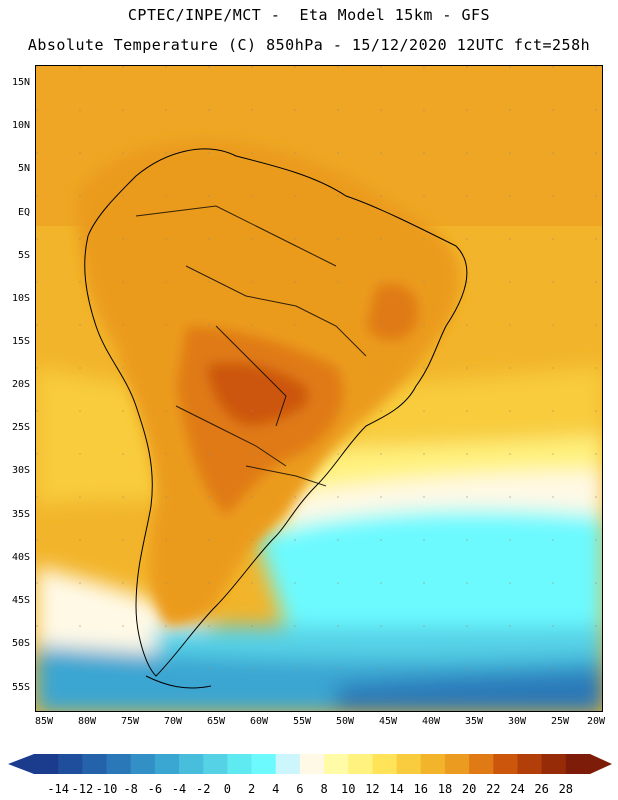 This screenshot has height=800, width=618. Describe the element at coordinates (20, 384) in the screenshot. I see `lat-label: 20S` at that location.